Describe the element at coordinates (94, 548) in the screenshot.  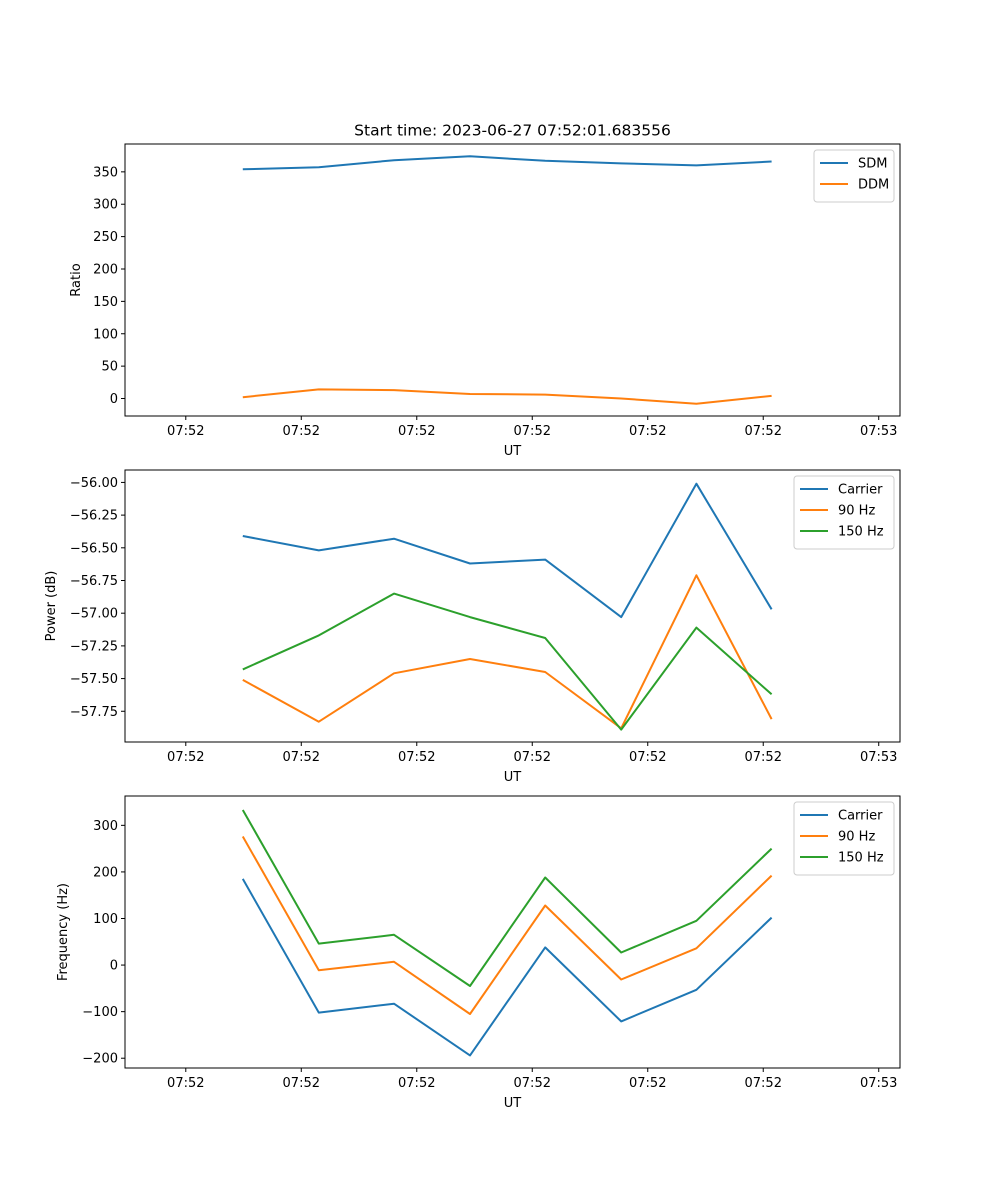
I see `power-y-tick-label: −56.50` at that location.